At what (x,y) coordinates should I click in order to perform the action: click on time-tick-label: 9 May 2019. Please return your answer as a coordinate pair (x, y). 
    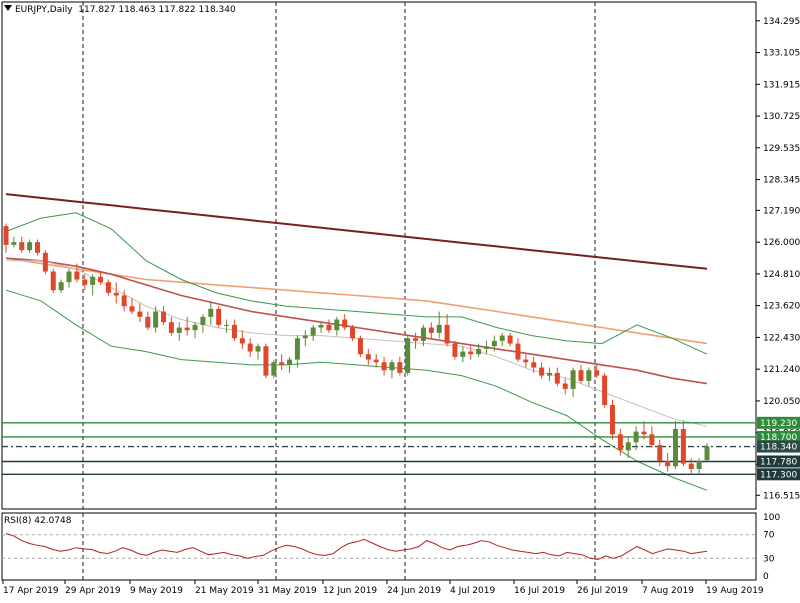
    Looking at the image, I should click on (156, 591).